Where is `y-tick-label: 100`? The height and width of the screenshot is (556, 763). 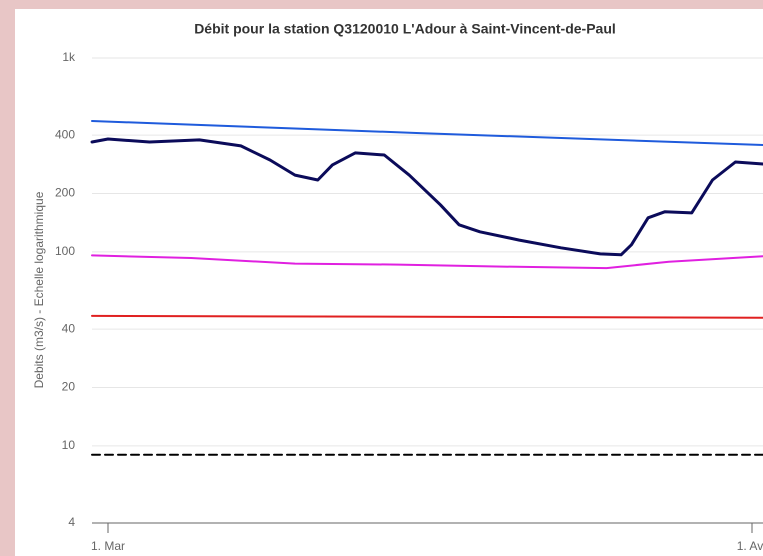
y-tick-label: 100 is located at coordinates (65, 251).